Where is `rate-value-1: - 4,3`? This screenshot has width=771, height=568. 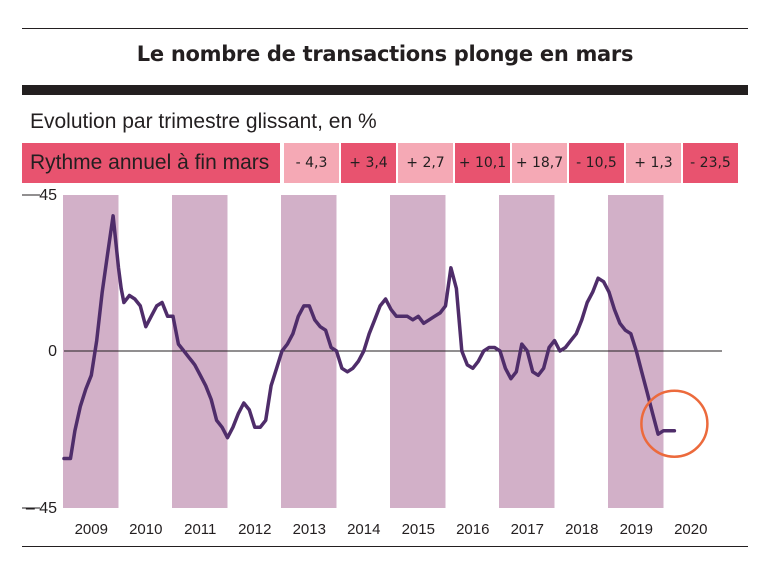 rate-value-1: - 4,3 is located at coordinates (311, 163).